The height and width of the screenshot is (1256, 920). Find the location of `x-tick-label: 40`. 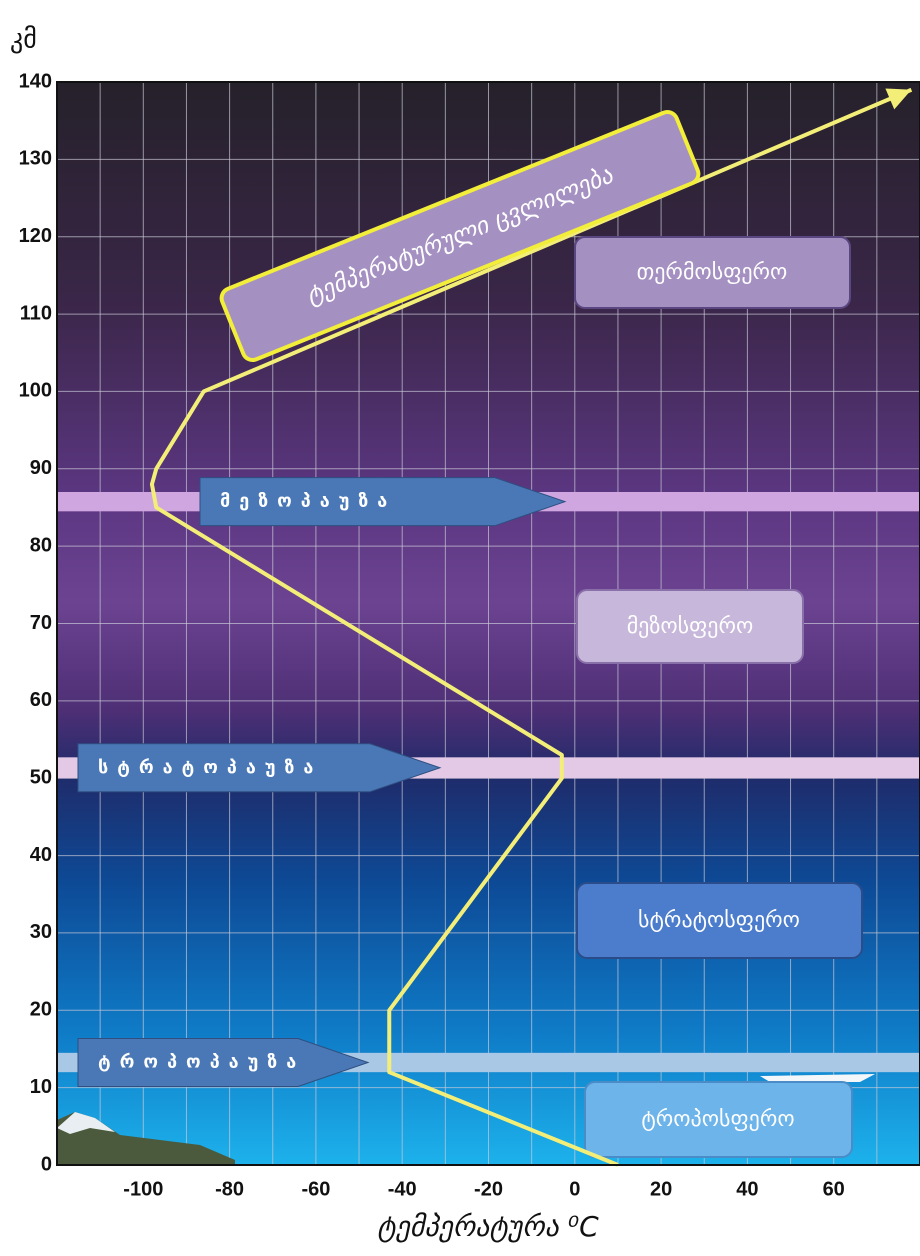

x-tick-label: 40 is located at coordinates (747, 1189).